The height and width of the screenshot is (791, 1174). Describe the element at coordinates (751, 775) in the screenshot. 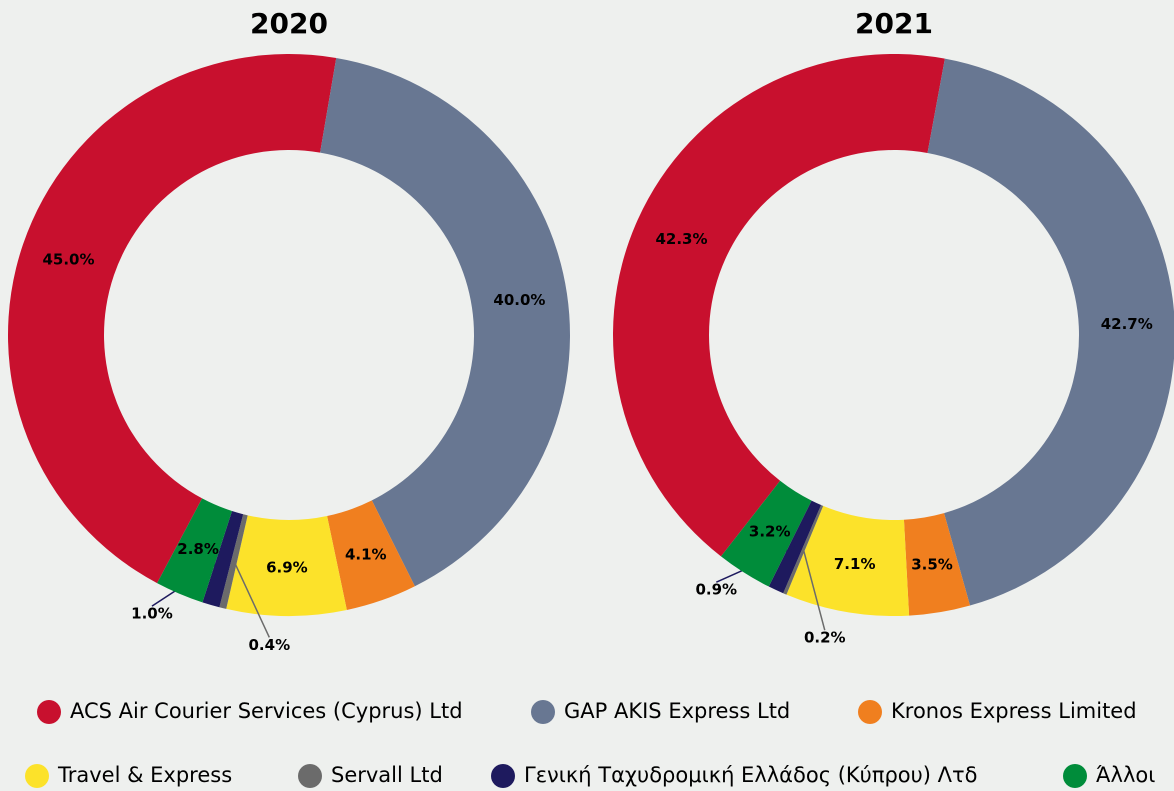

I see `legend-label: Γενική Ταχυδρομική Ελλάδος (Κύπρου) Λτδ` at that location.